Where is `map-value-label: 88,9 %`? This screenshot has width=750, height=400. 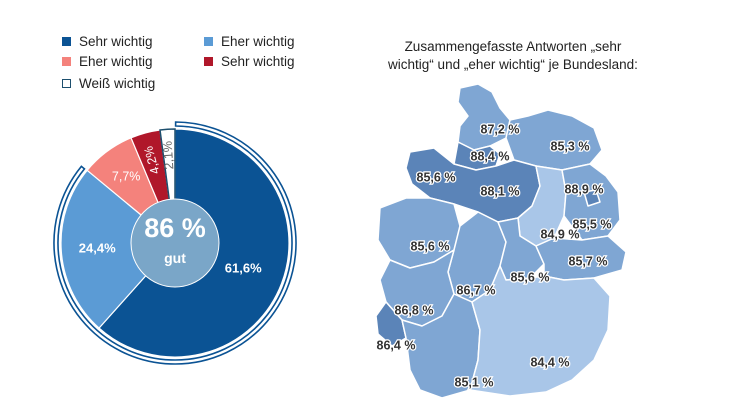 map-value-label: 88,9 % is located at coordinates (584, 189).